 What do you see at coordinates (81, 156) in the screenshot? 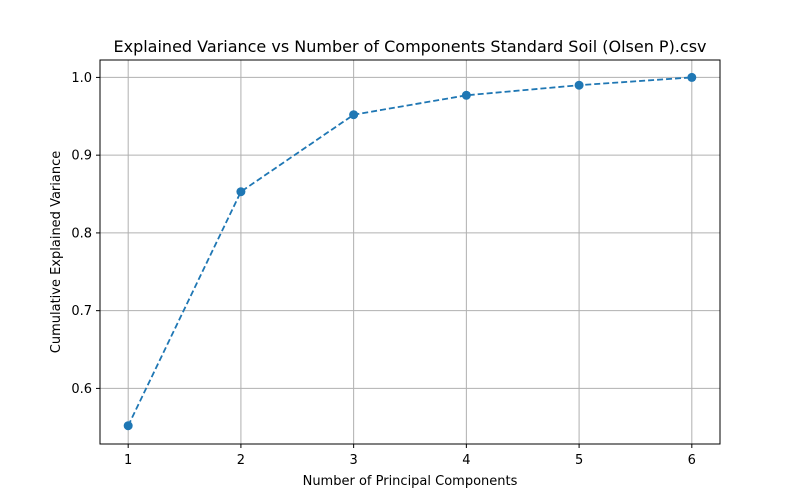
I see `y-tick-label: 0.9` at bounding box center [81, 156].